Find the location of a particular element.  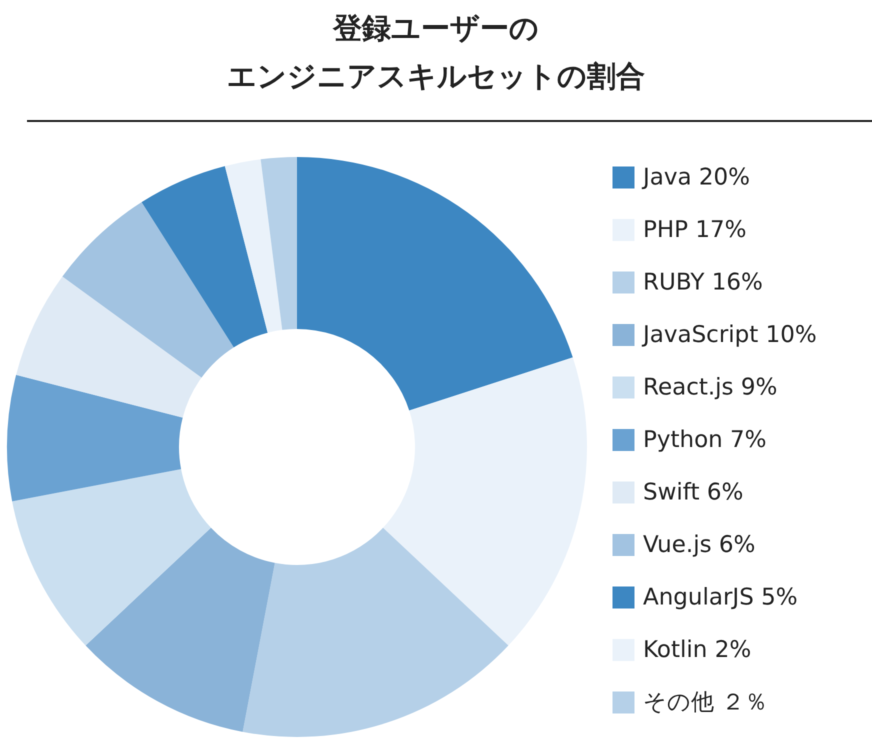

legend-label: その他 ２％ is located at coordinates (705, 703).